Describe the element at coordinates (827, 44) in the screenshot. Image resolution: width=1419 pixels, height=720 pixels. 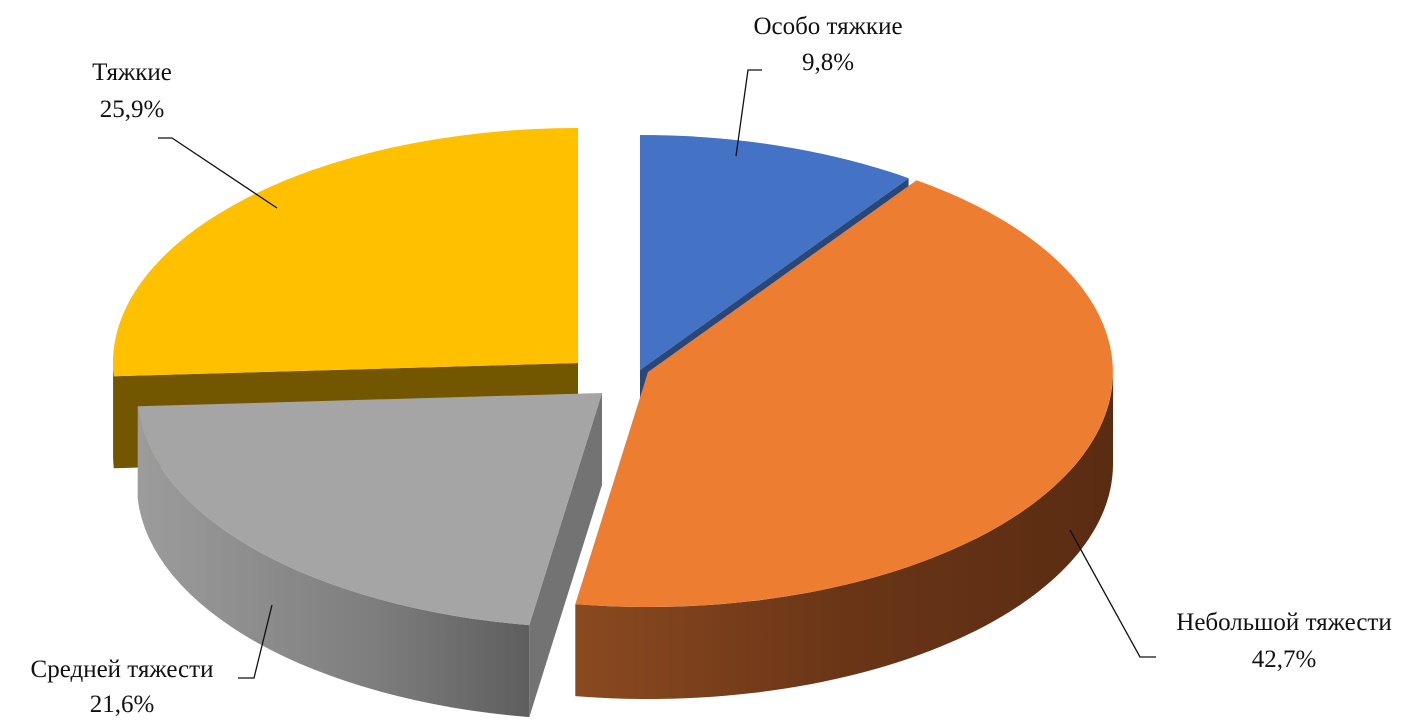
I see `category-label-osobo: Особо тяжкие 9,8%` at that location.